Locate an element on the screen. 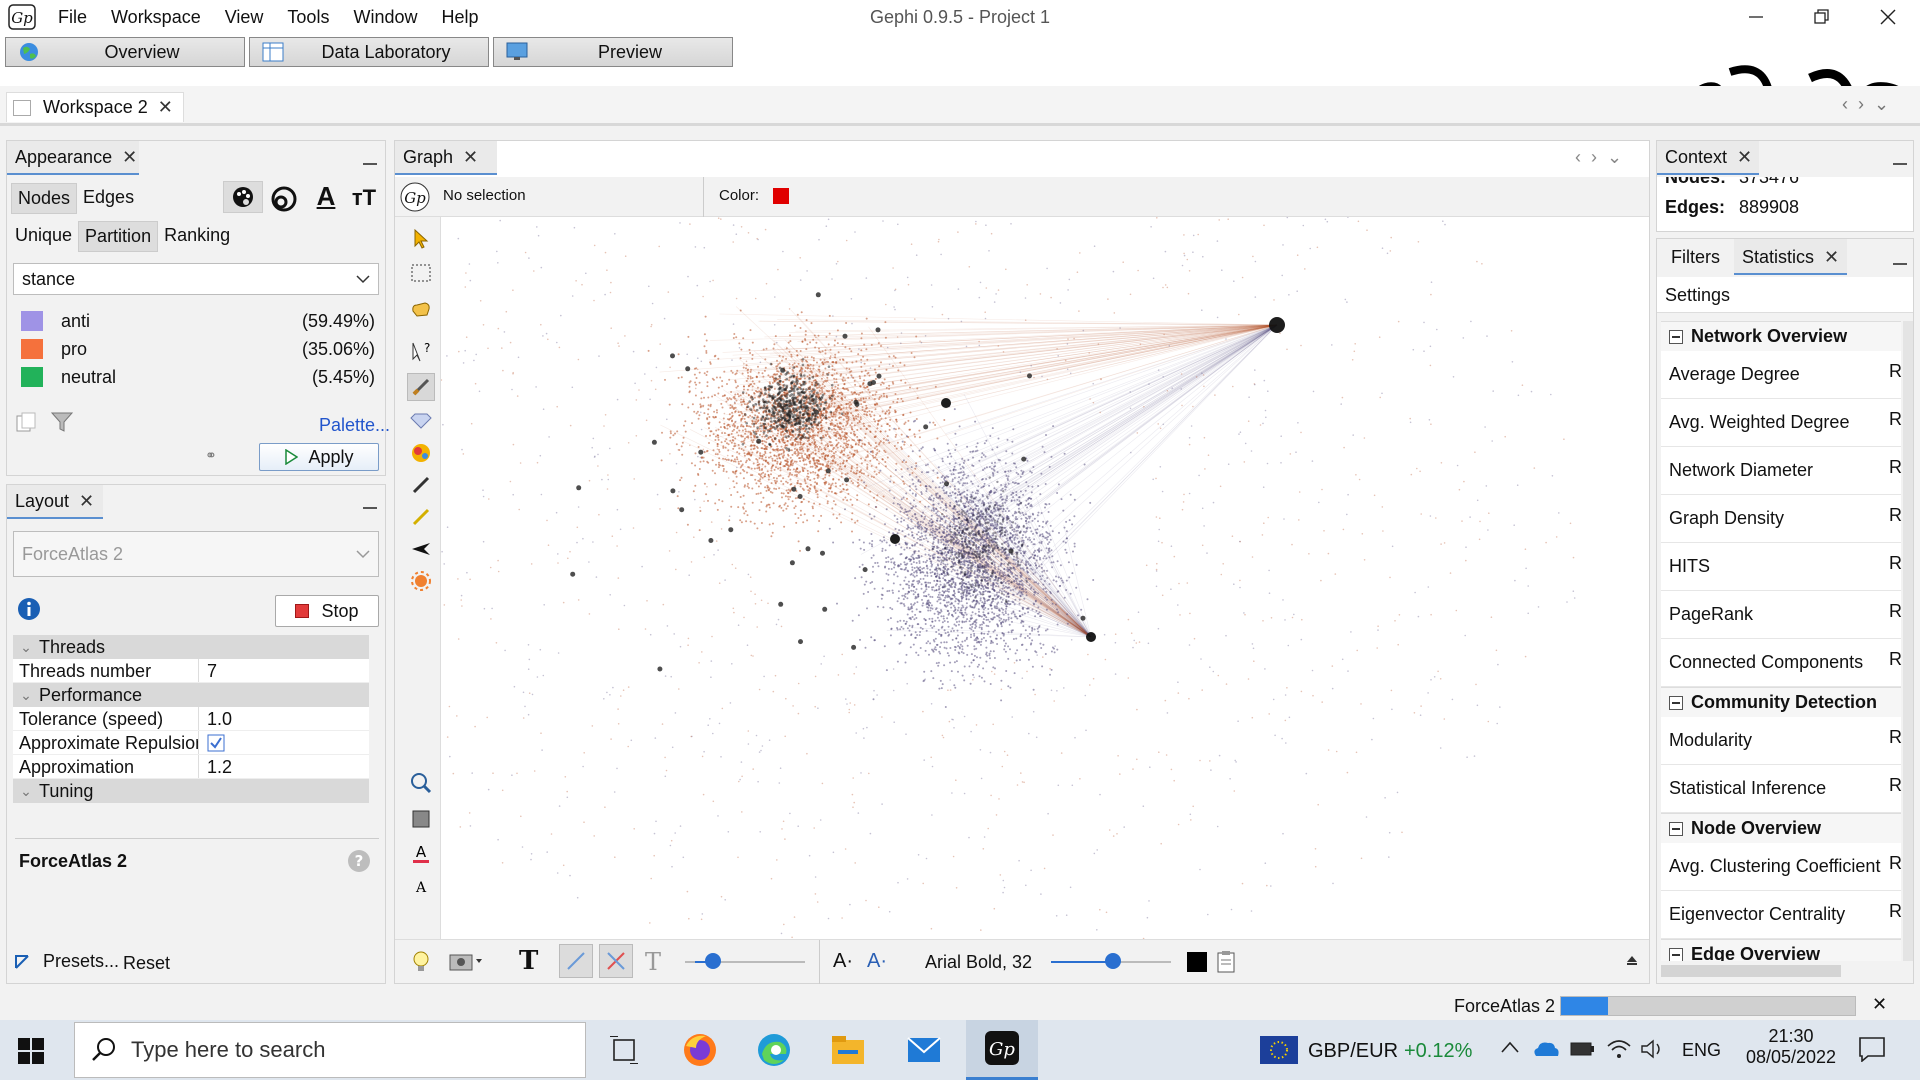 The height and width of the screenshot is (1080, 1920). menu-file: File is located at coordinates (73, 17).